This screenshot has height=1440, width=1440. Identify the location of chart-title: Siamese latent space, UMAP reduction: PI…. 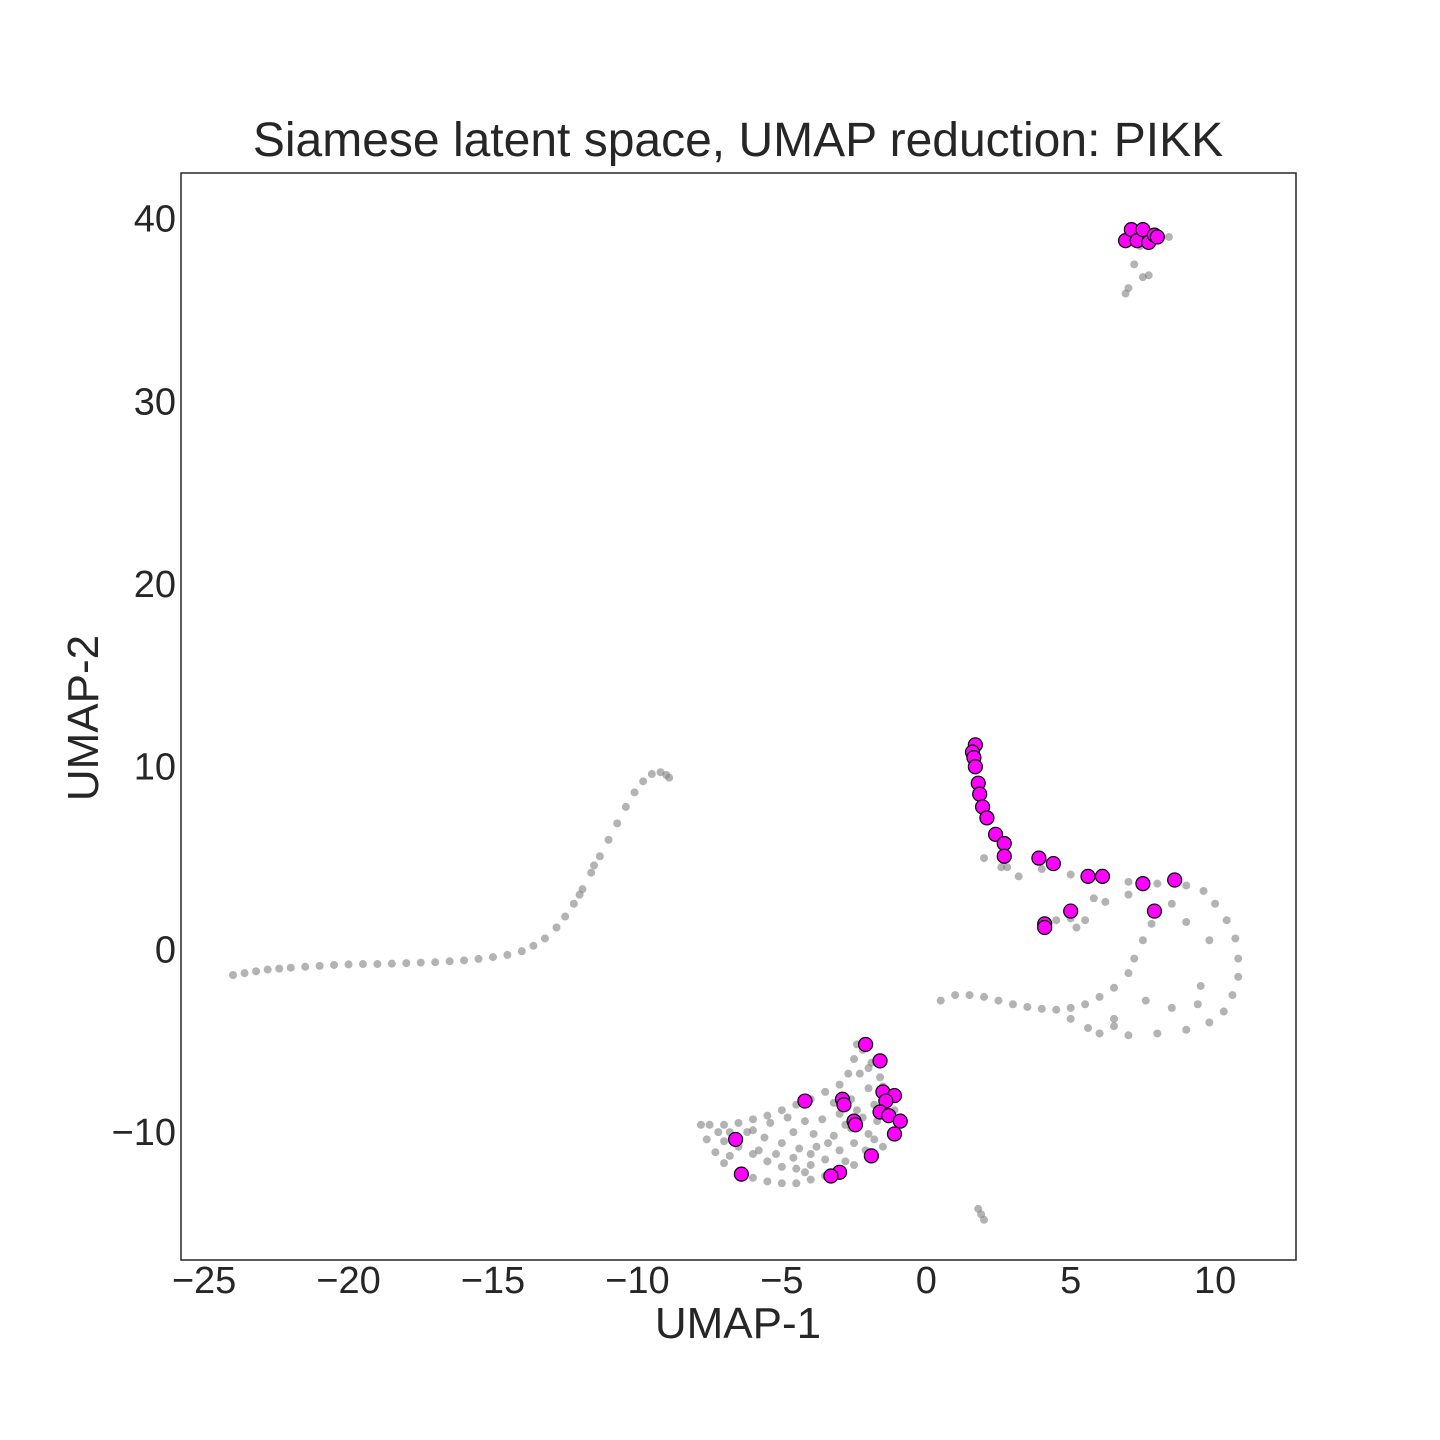
(738, 140).